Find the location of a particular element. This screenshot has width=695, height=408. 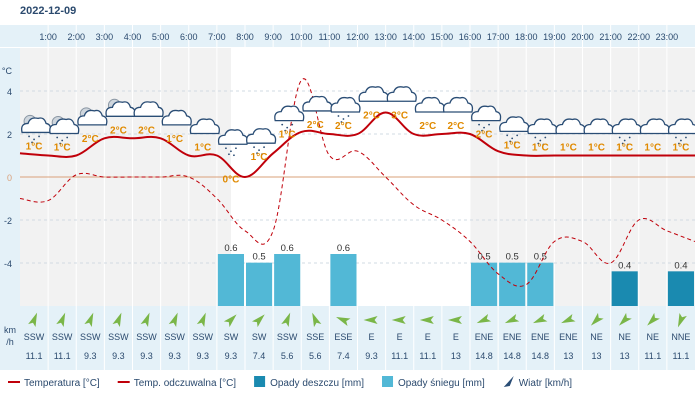

hour-label: 7:00 is located at coordinates (217, 37).